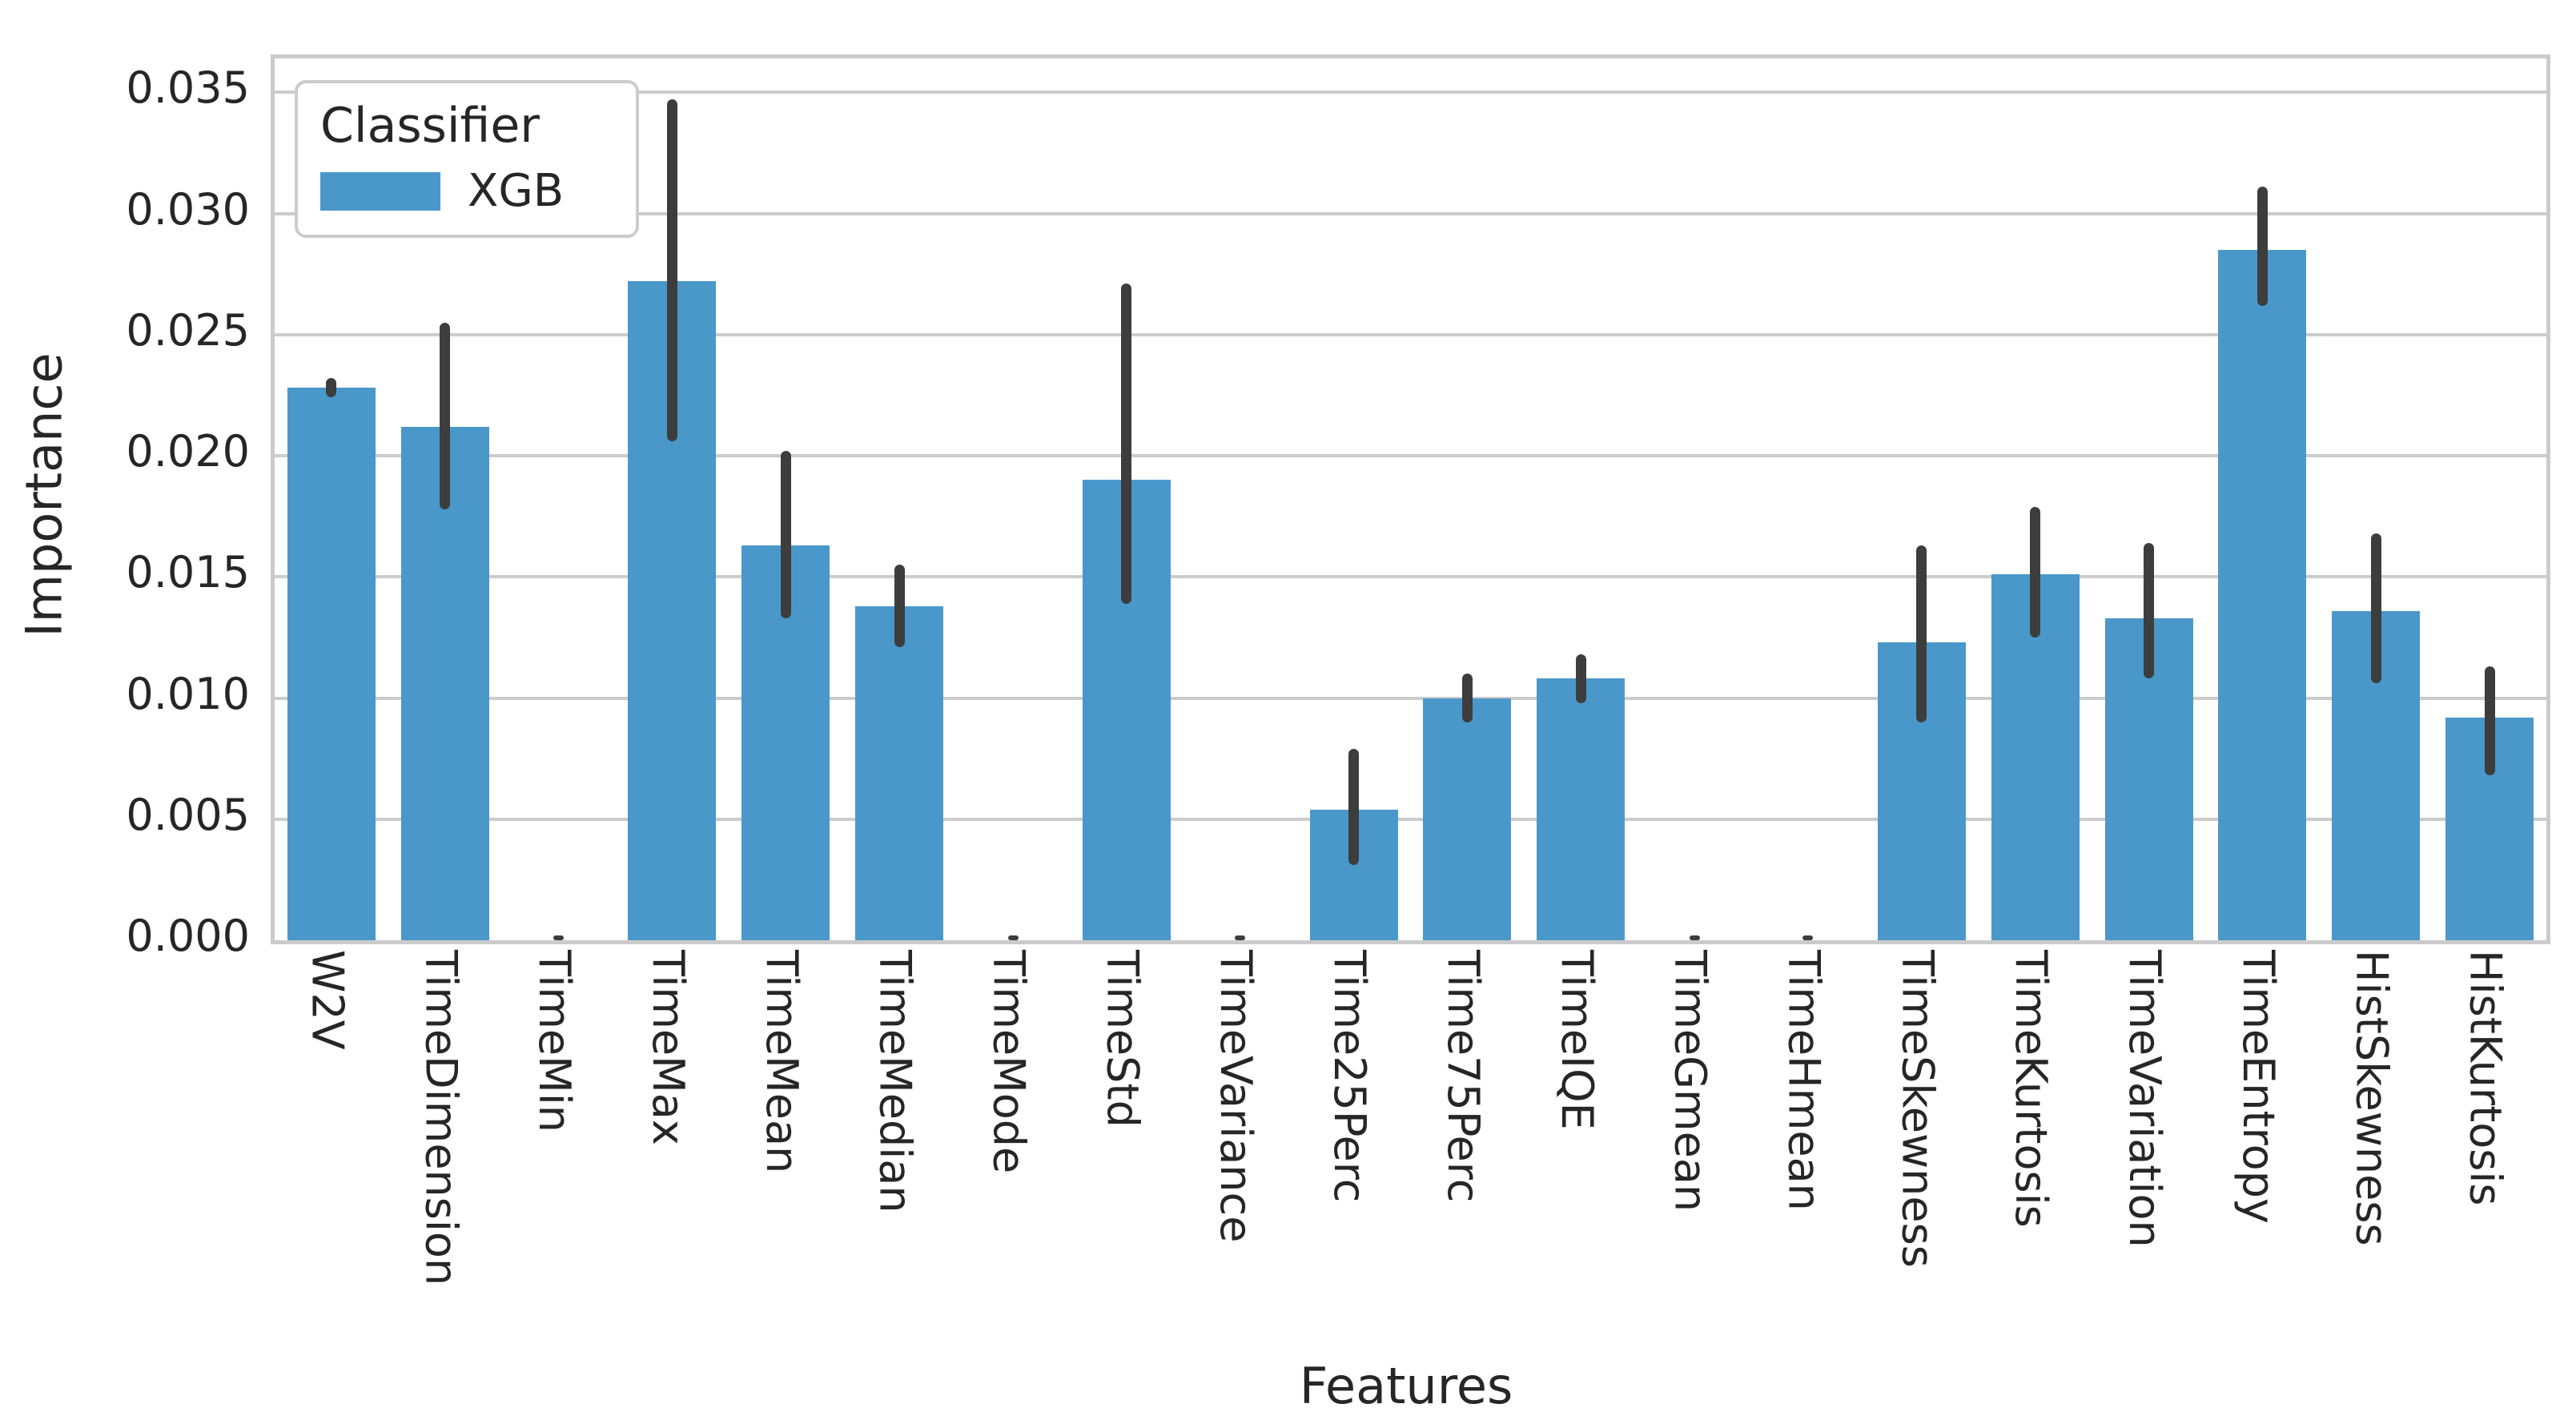  What do you see at coordinates (1580, 678) in the screenshot?
I see `error-bar-TimeIQE` at bounding box center [1580, 678].